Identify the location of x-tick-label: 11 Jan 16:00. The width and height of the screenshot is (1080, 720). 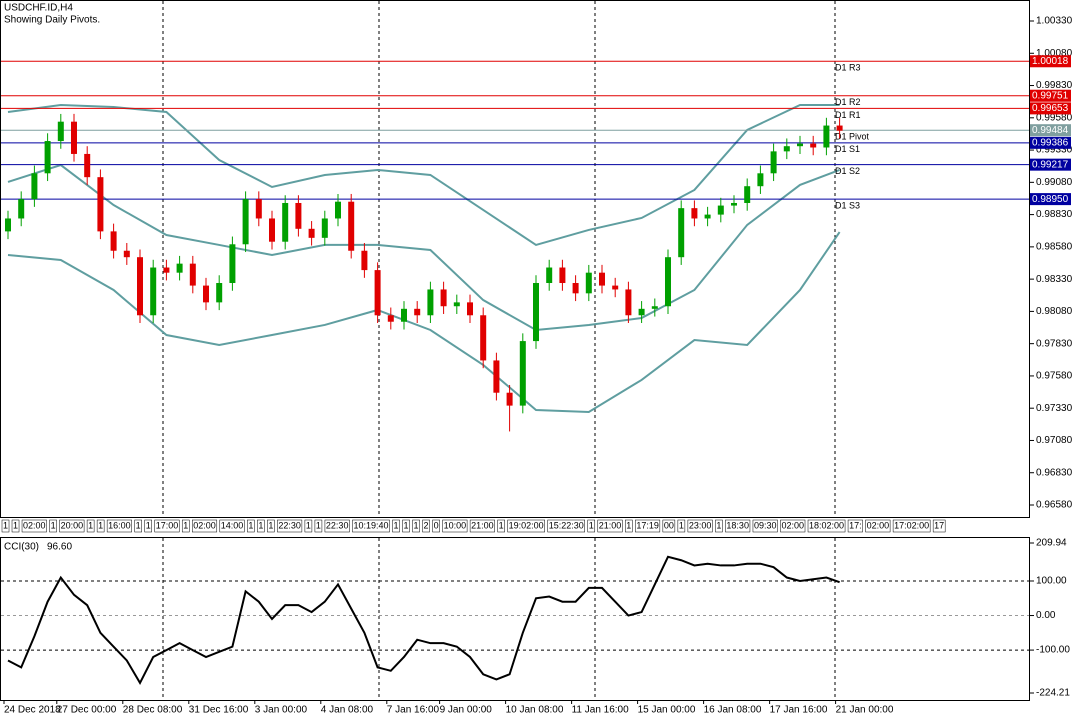
(601, 710).